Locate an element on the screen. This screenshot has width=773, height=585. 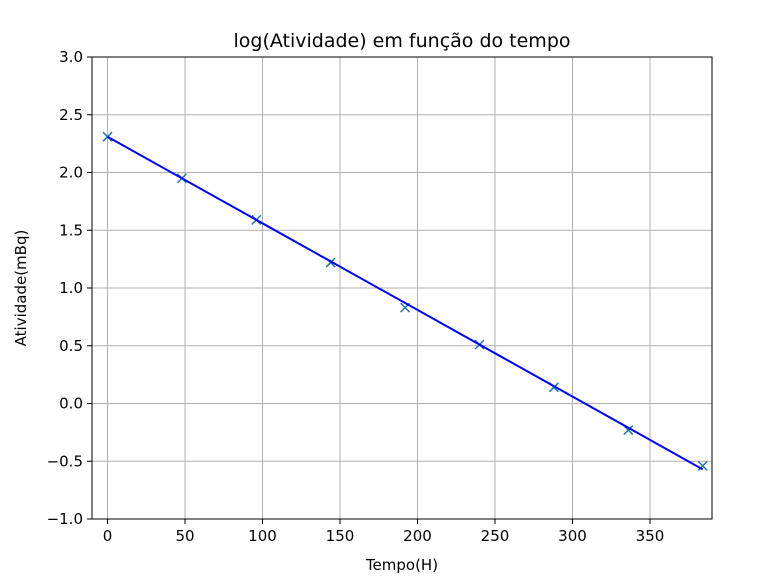
x-tick-label: 250 is located at coordinates (495, 536).